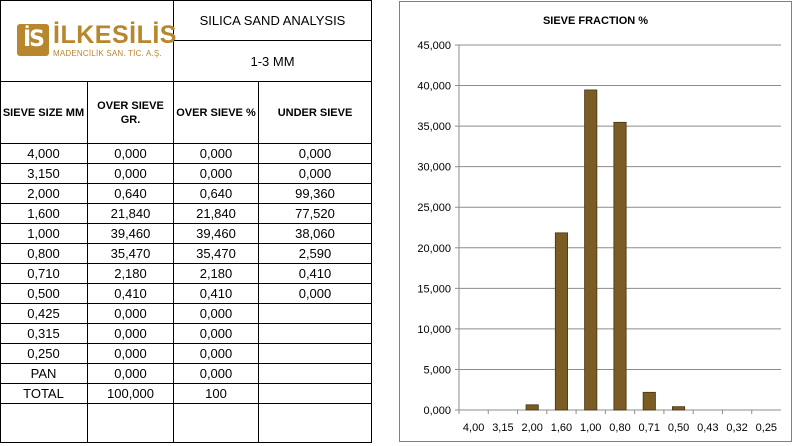  Describe the element at coordinates (33, 40) in the screenshot. I see `logo-mark-icon: İS` at that location.